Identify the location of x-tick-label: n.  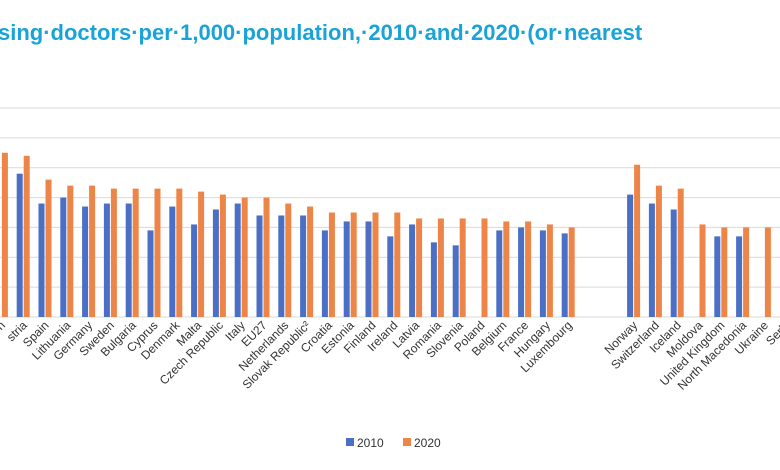
(4, 325).